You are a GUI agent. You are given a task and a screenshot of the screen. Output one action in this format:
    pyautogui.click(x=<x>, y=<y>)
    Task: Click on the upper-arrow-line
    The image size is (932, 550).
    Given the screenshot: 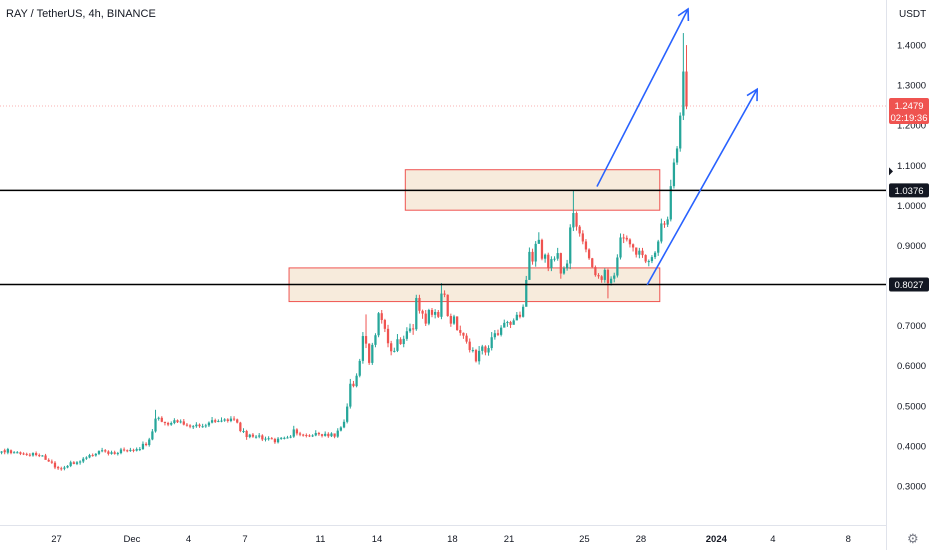 What is the action you would take?
    pyautogui.click(x=642, y=97)
    